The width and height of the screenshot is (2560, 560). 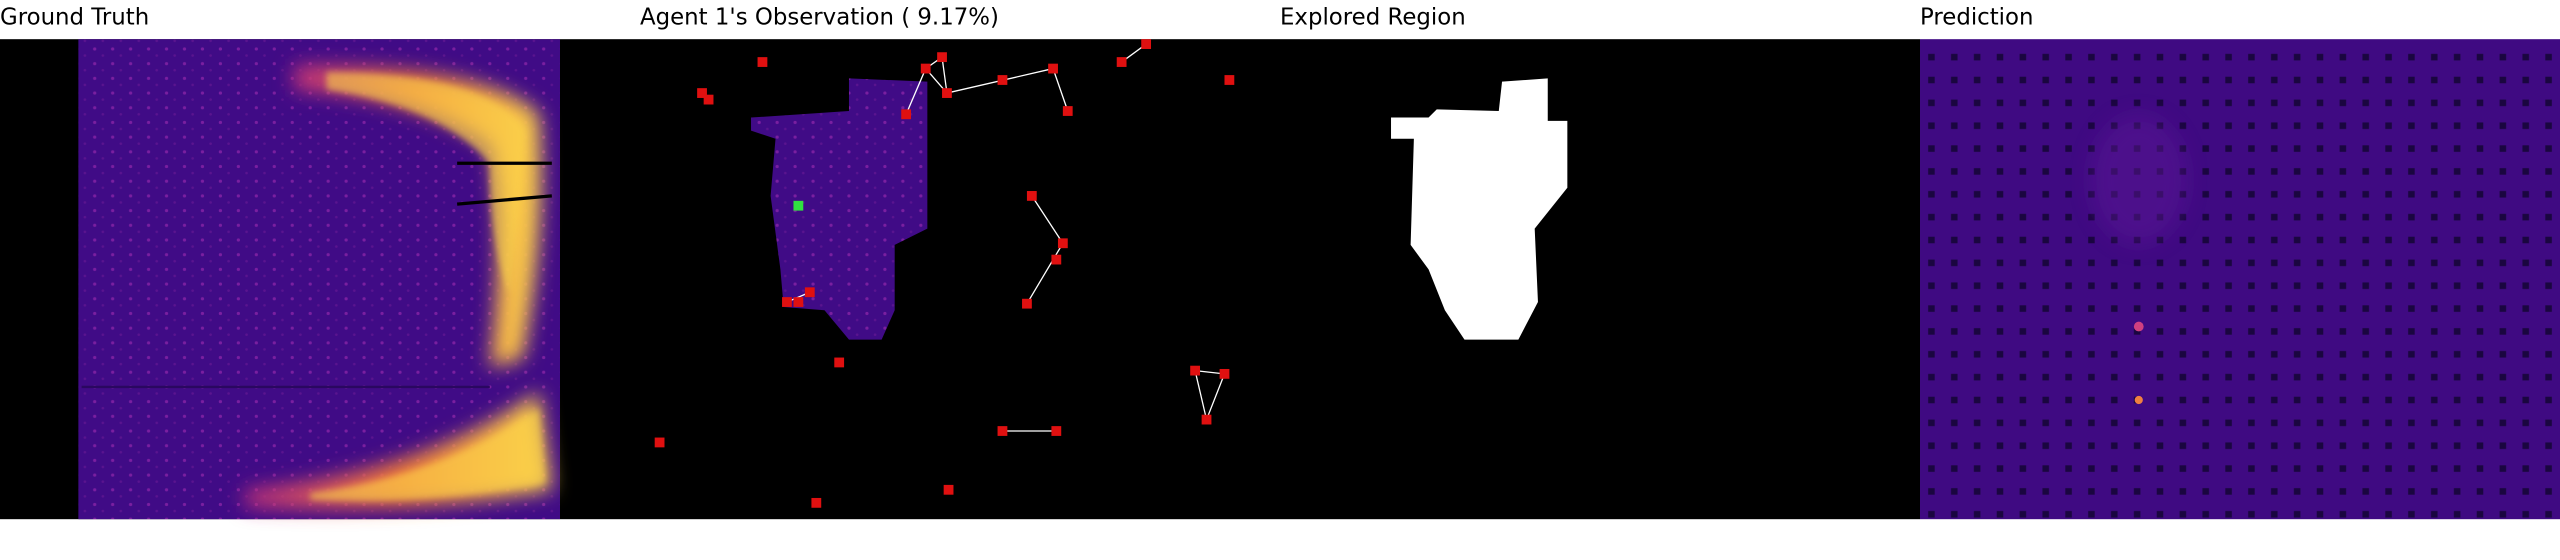 I want to click on panel-title: Agent 1's Observation ( 9.17%), so click(x=819, y=17).